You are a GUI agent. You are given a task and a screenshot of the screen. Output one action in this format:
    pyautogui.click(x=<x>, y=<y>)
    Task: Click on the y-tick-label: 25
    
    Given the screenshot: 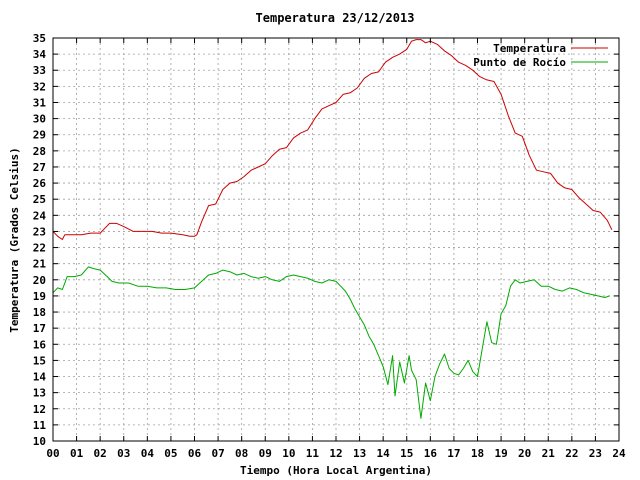 What is the action you would take?
    pyautogui.click(x=39, y=199)
    